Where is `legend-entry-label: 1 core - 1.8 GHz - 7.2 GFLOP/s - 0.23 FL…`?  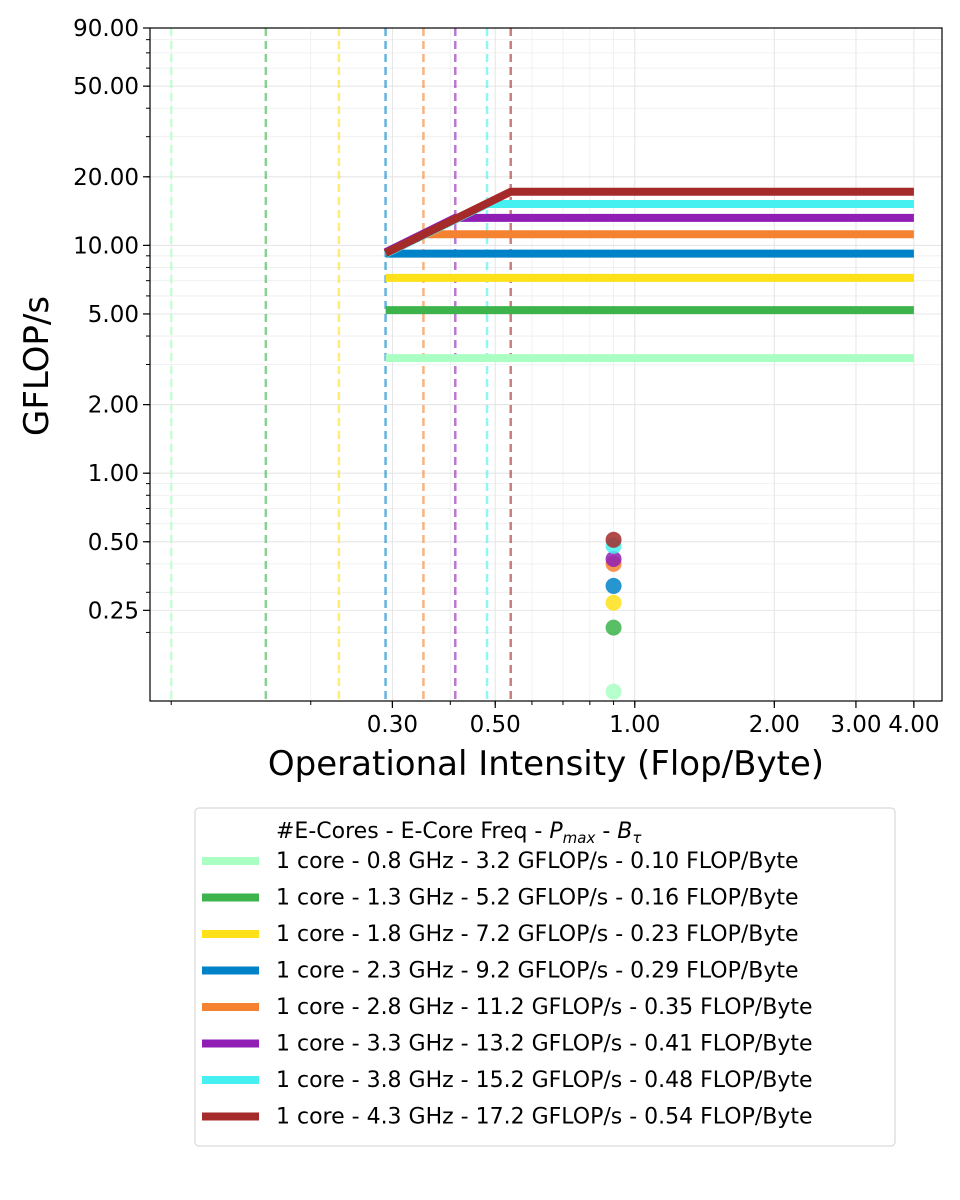
legend-entry-label: 1 core - 1.8 GHz - 7.2 GFLOP/s - 0.23 FL… is located at coordinates (537, 934).